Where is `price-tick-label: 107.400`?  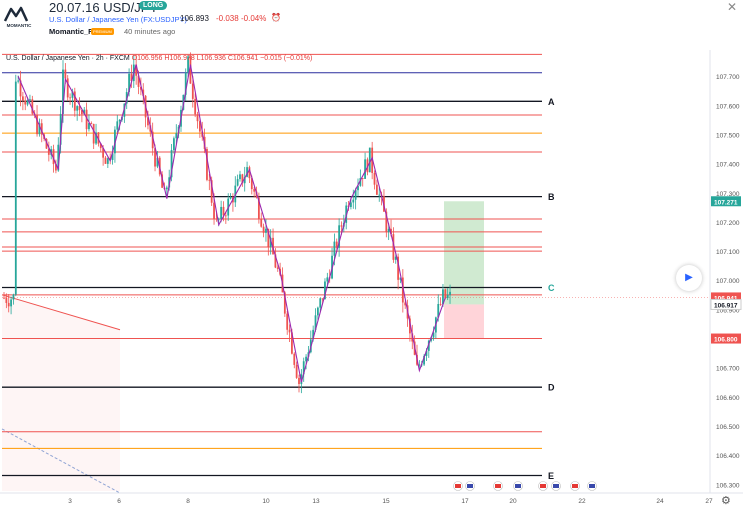
price-tick-label: 107.400 is located at coordinates (728, 165).